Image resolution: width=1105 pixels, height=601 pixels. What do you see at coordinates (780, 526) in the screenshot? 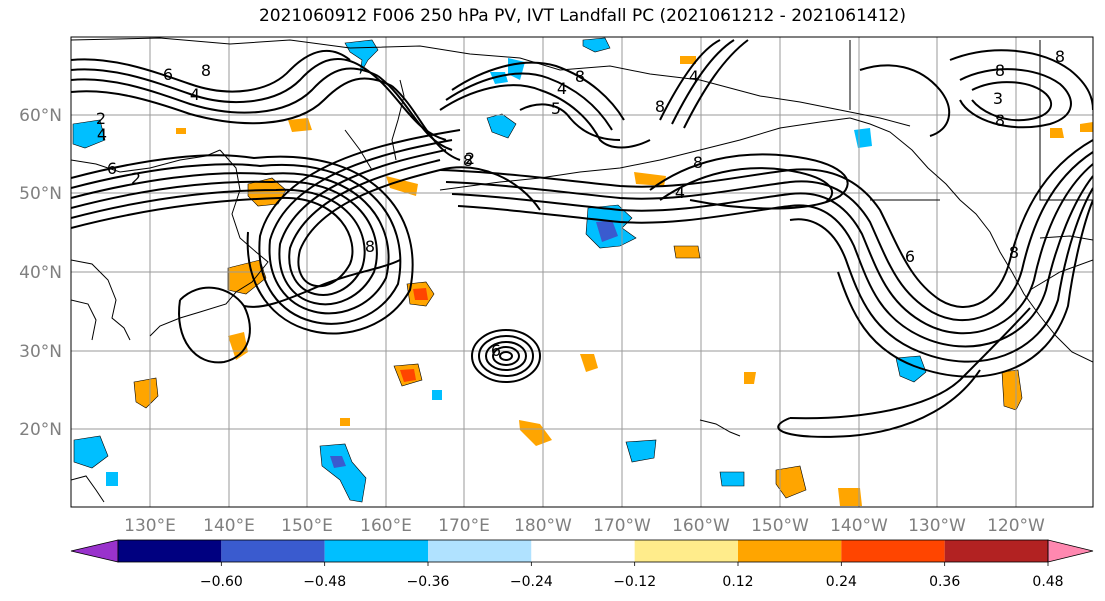
I see `lon-tick-label: 150°W` at bounding box center [780, 526].